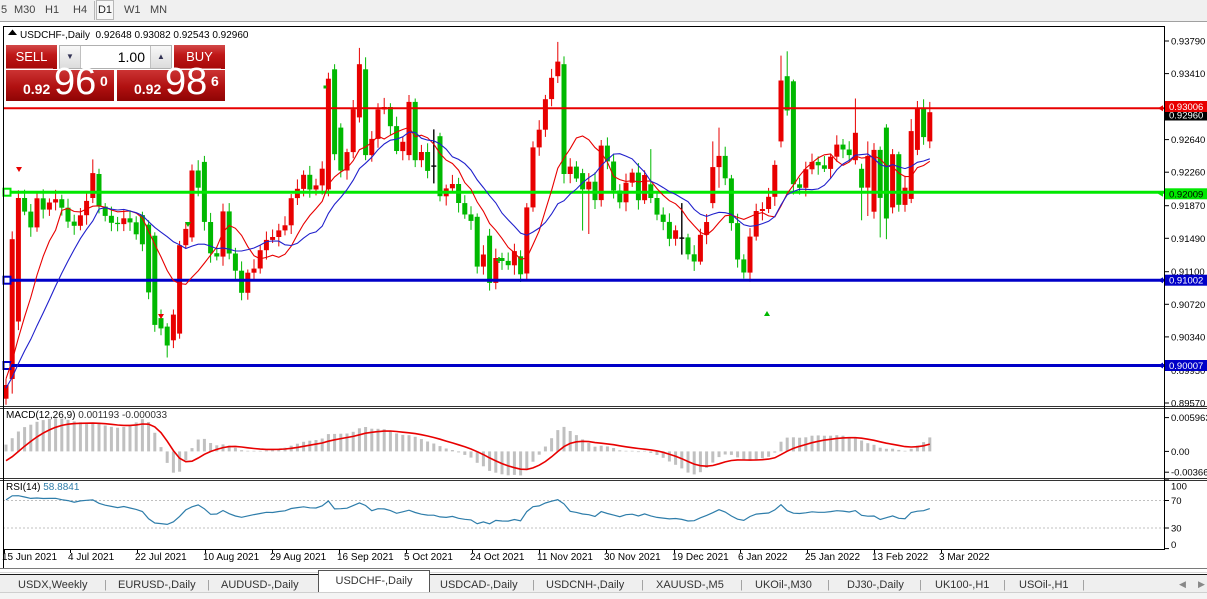  I want to click on svg-text: 0.89570, so click(1188, 404).